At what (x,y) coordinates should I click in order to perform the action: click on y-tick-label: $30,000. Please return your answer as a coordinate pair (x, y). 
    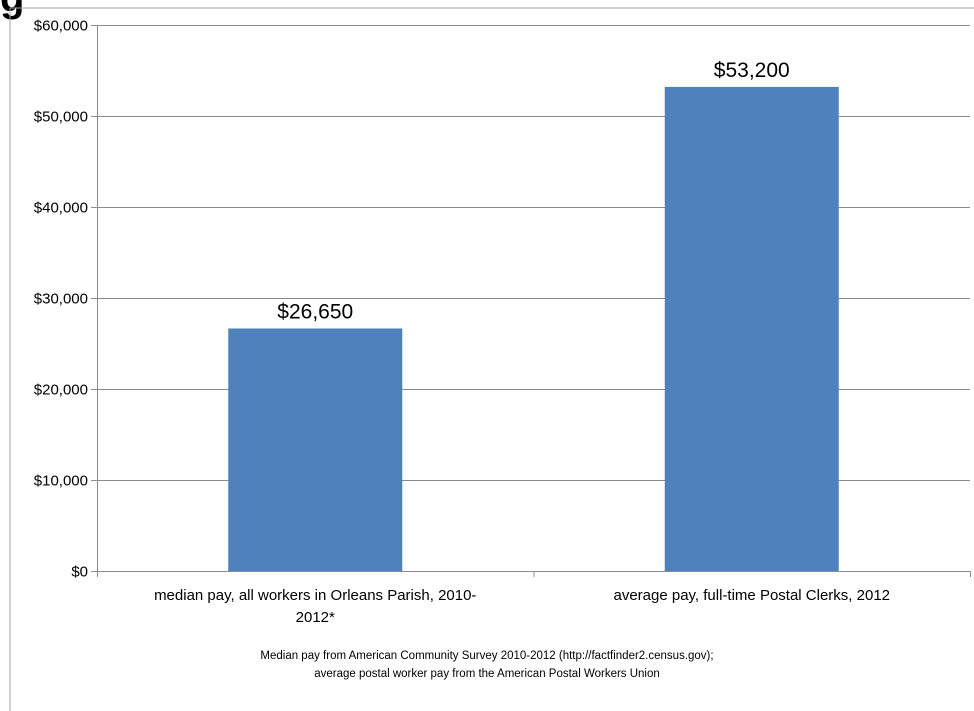
    Looking at the image, I should click on (61, 299).